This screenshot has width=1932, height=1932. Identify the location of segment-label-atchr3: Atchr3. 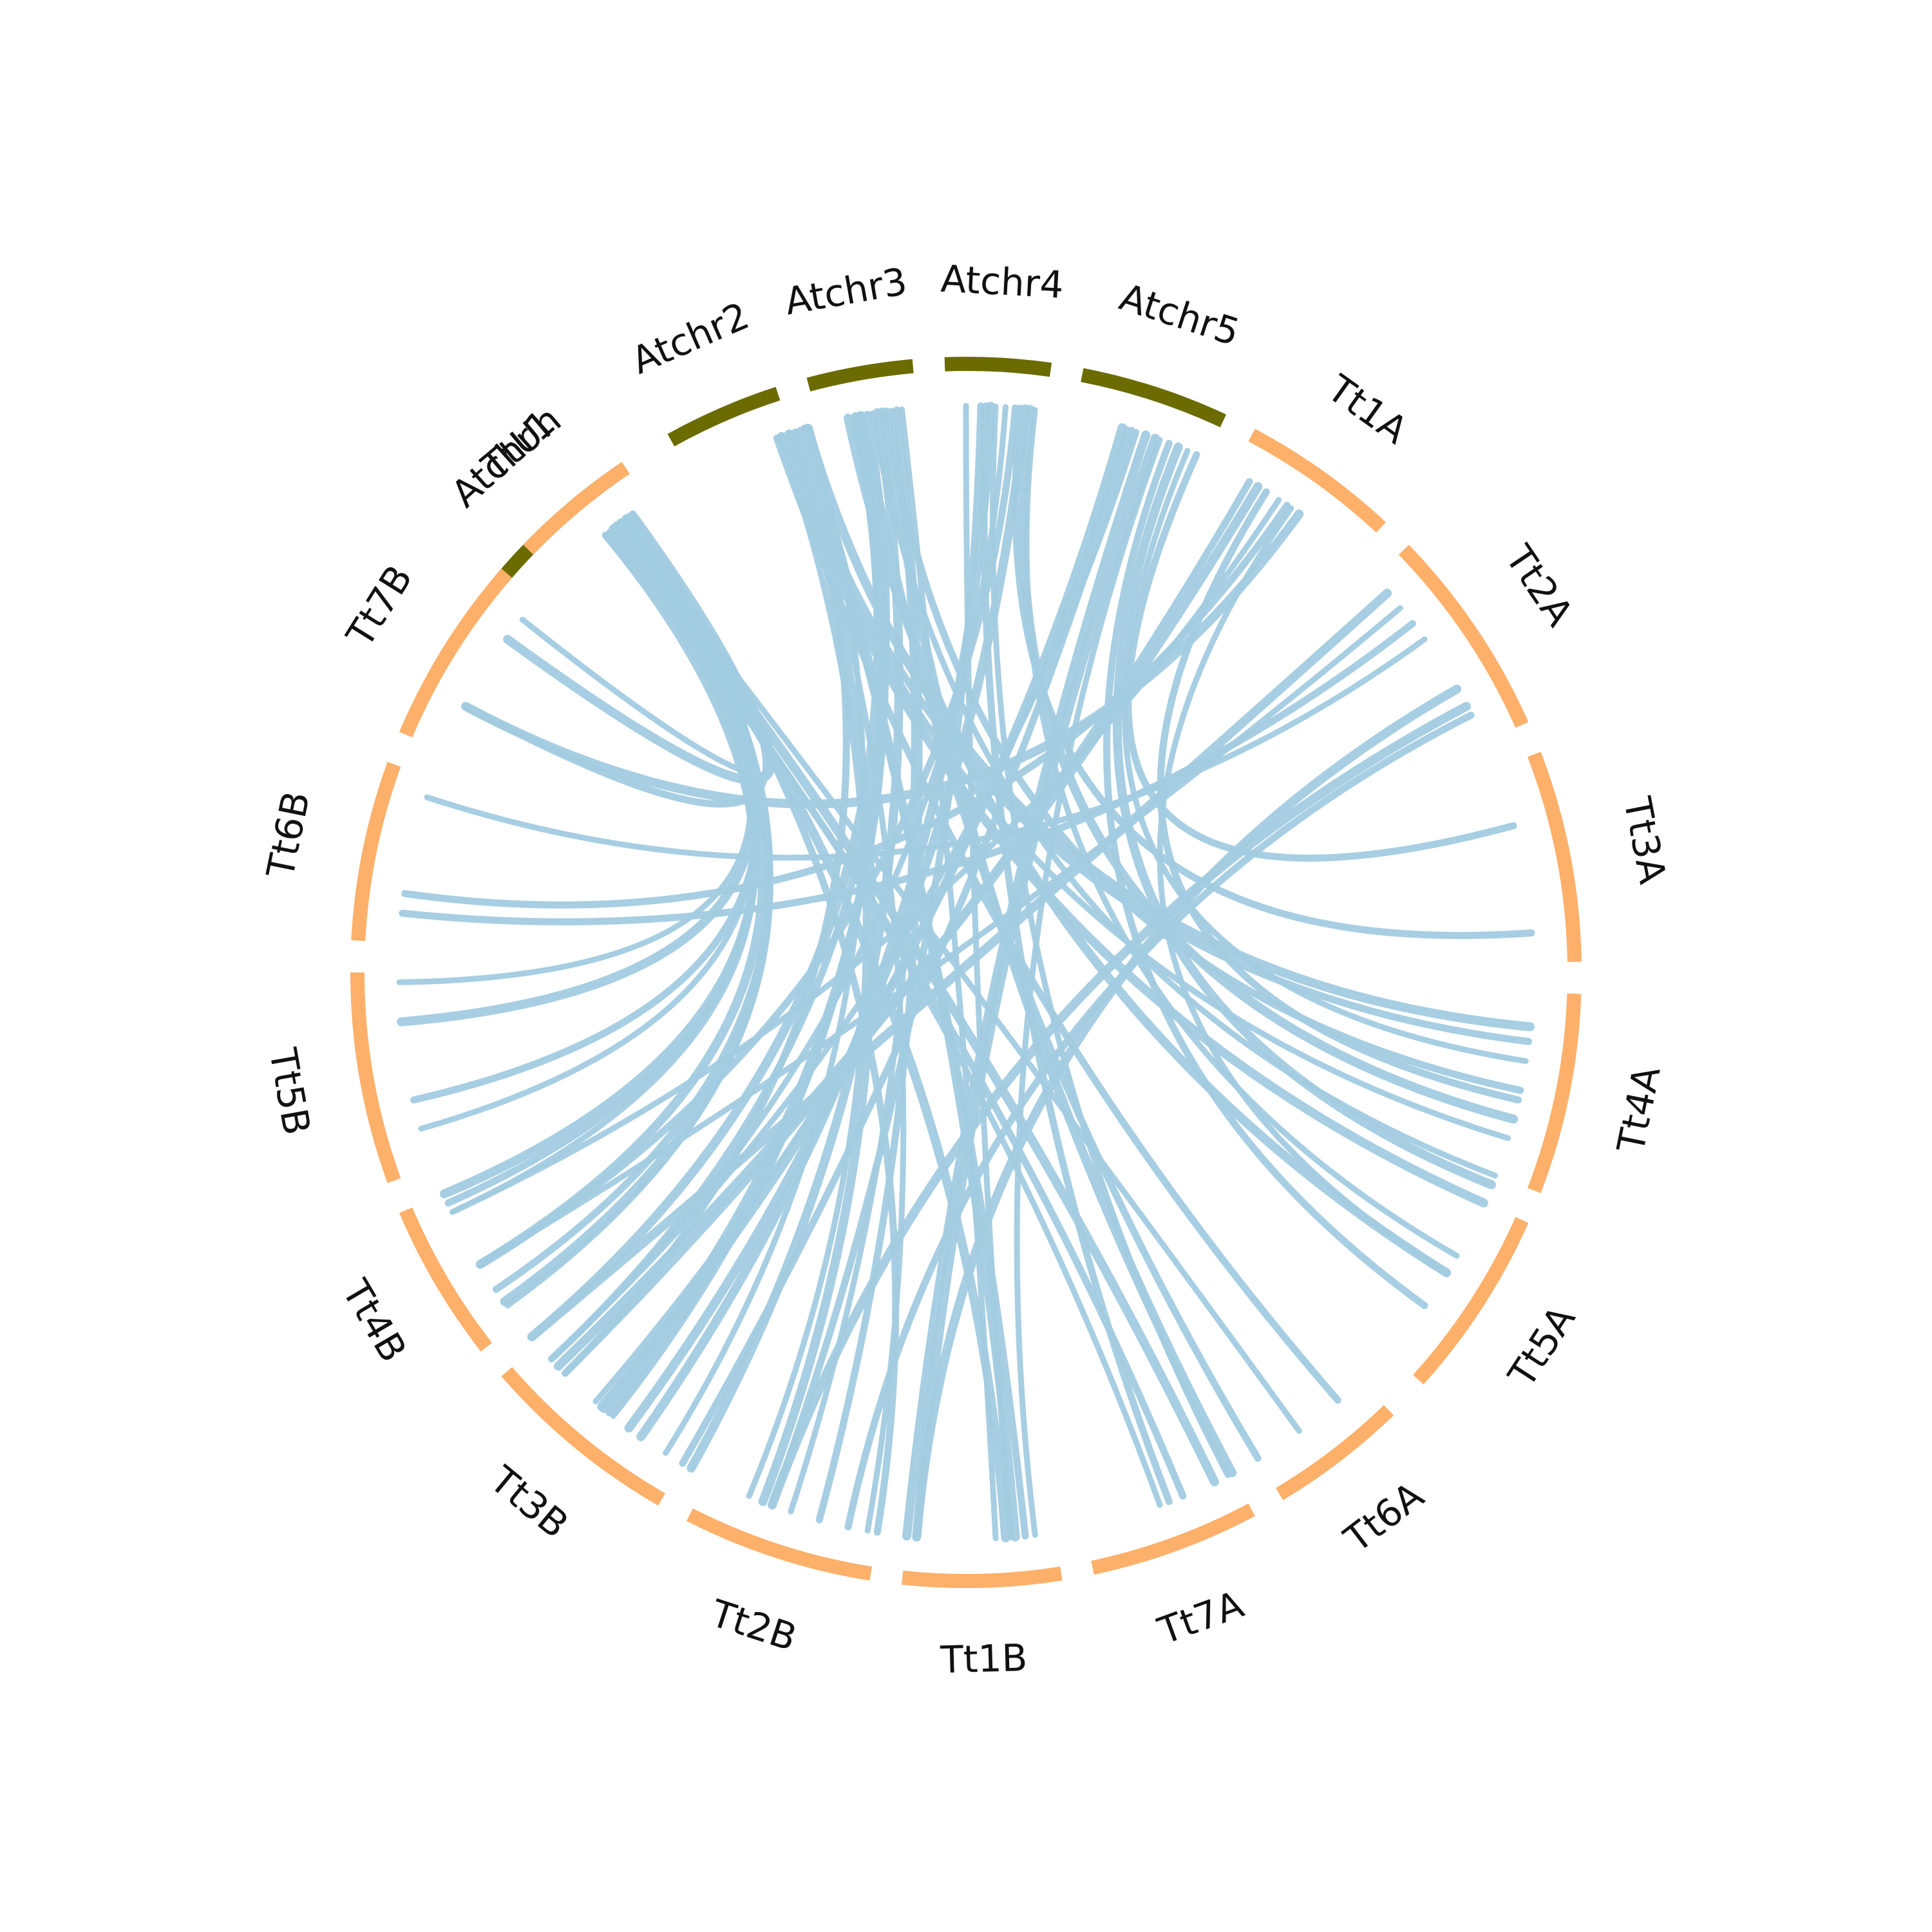
(846, 291).